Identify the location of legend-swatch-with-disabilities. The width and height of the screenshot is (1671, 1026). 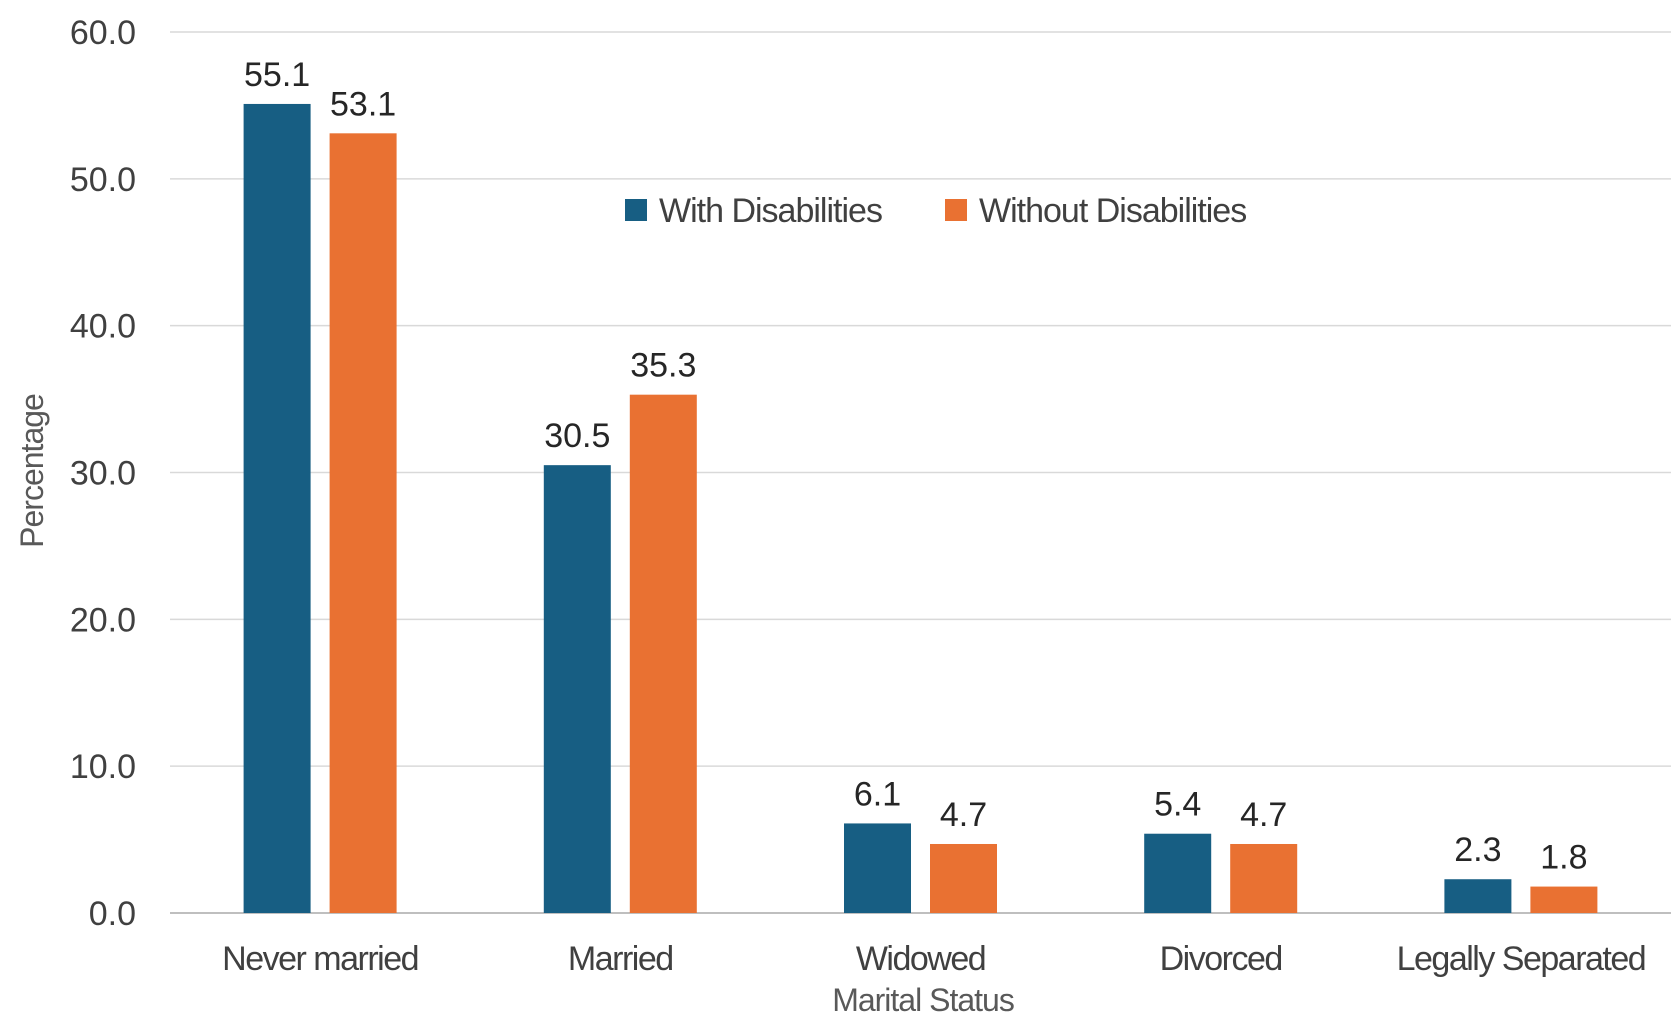
(636, 210).